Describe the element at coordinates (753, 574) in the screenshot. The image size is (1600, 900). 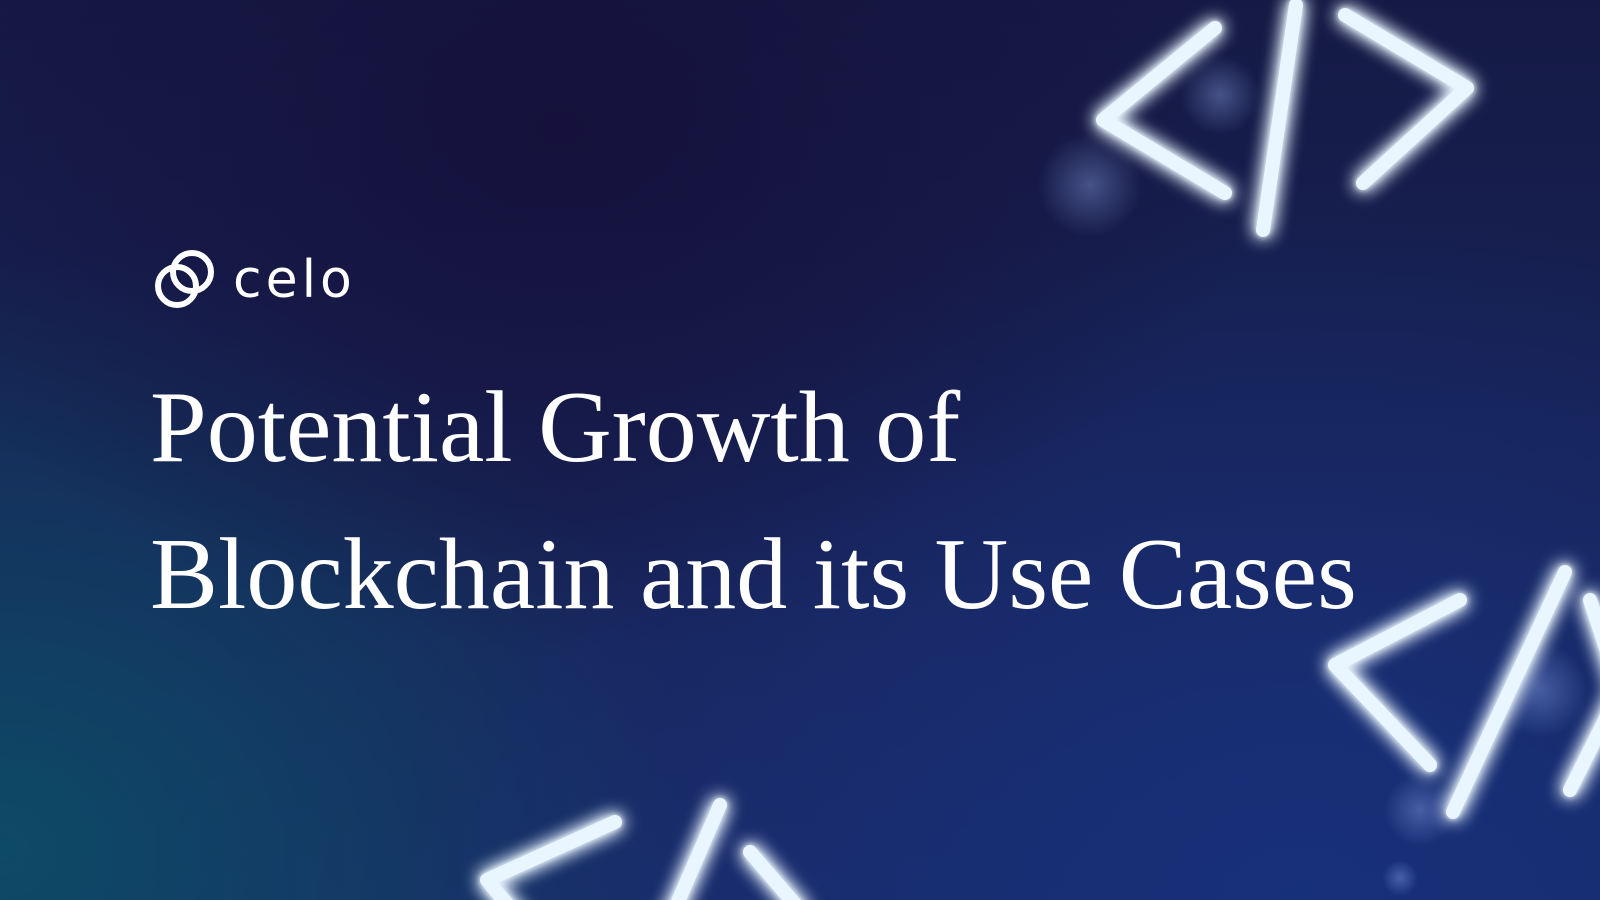
I see `title-line-2: Blockchain and its Use Cases` at that location.